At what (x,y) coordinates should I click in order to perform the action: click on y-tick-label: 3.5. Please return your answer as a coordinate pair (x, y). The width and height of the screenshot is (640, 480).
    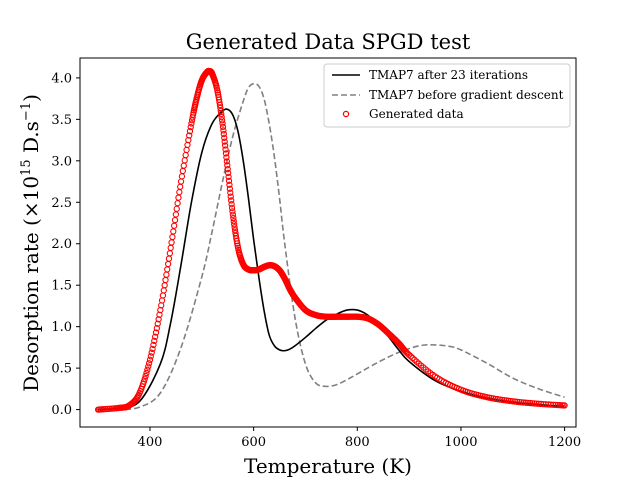
    Looking at the image, I should click on (61, 120).